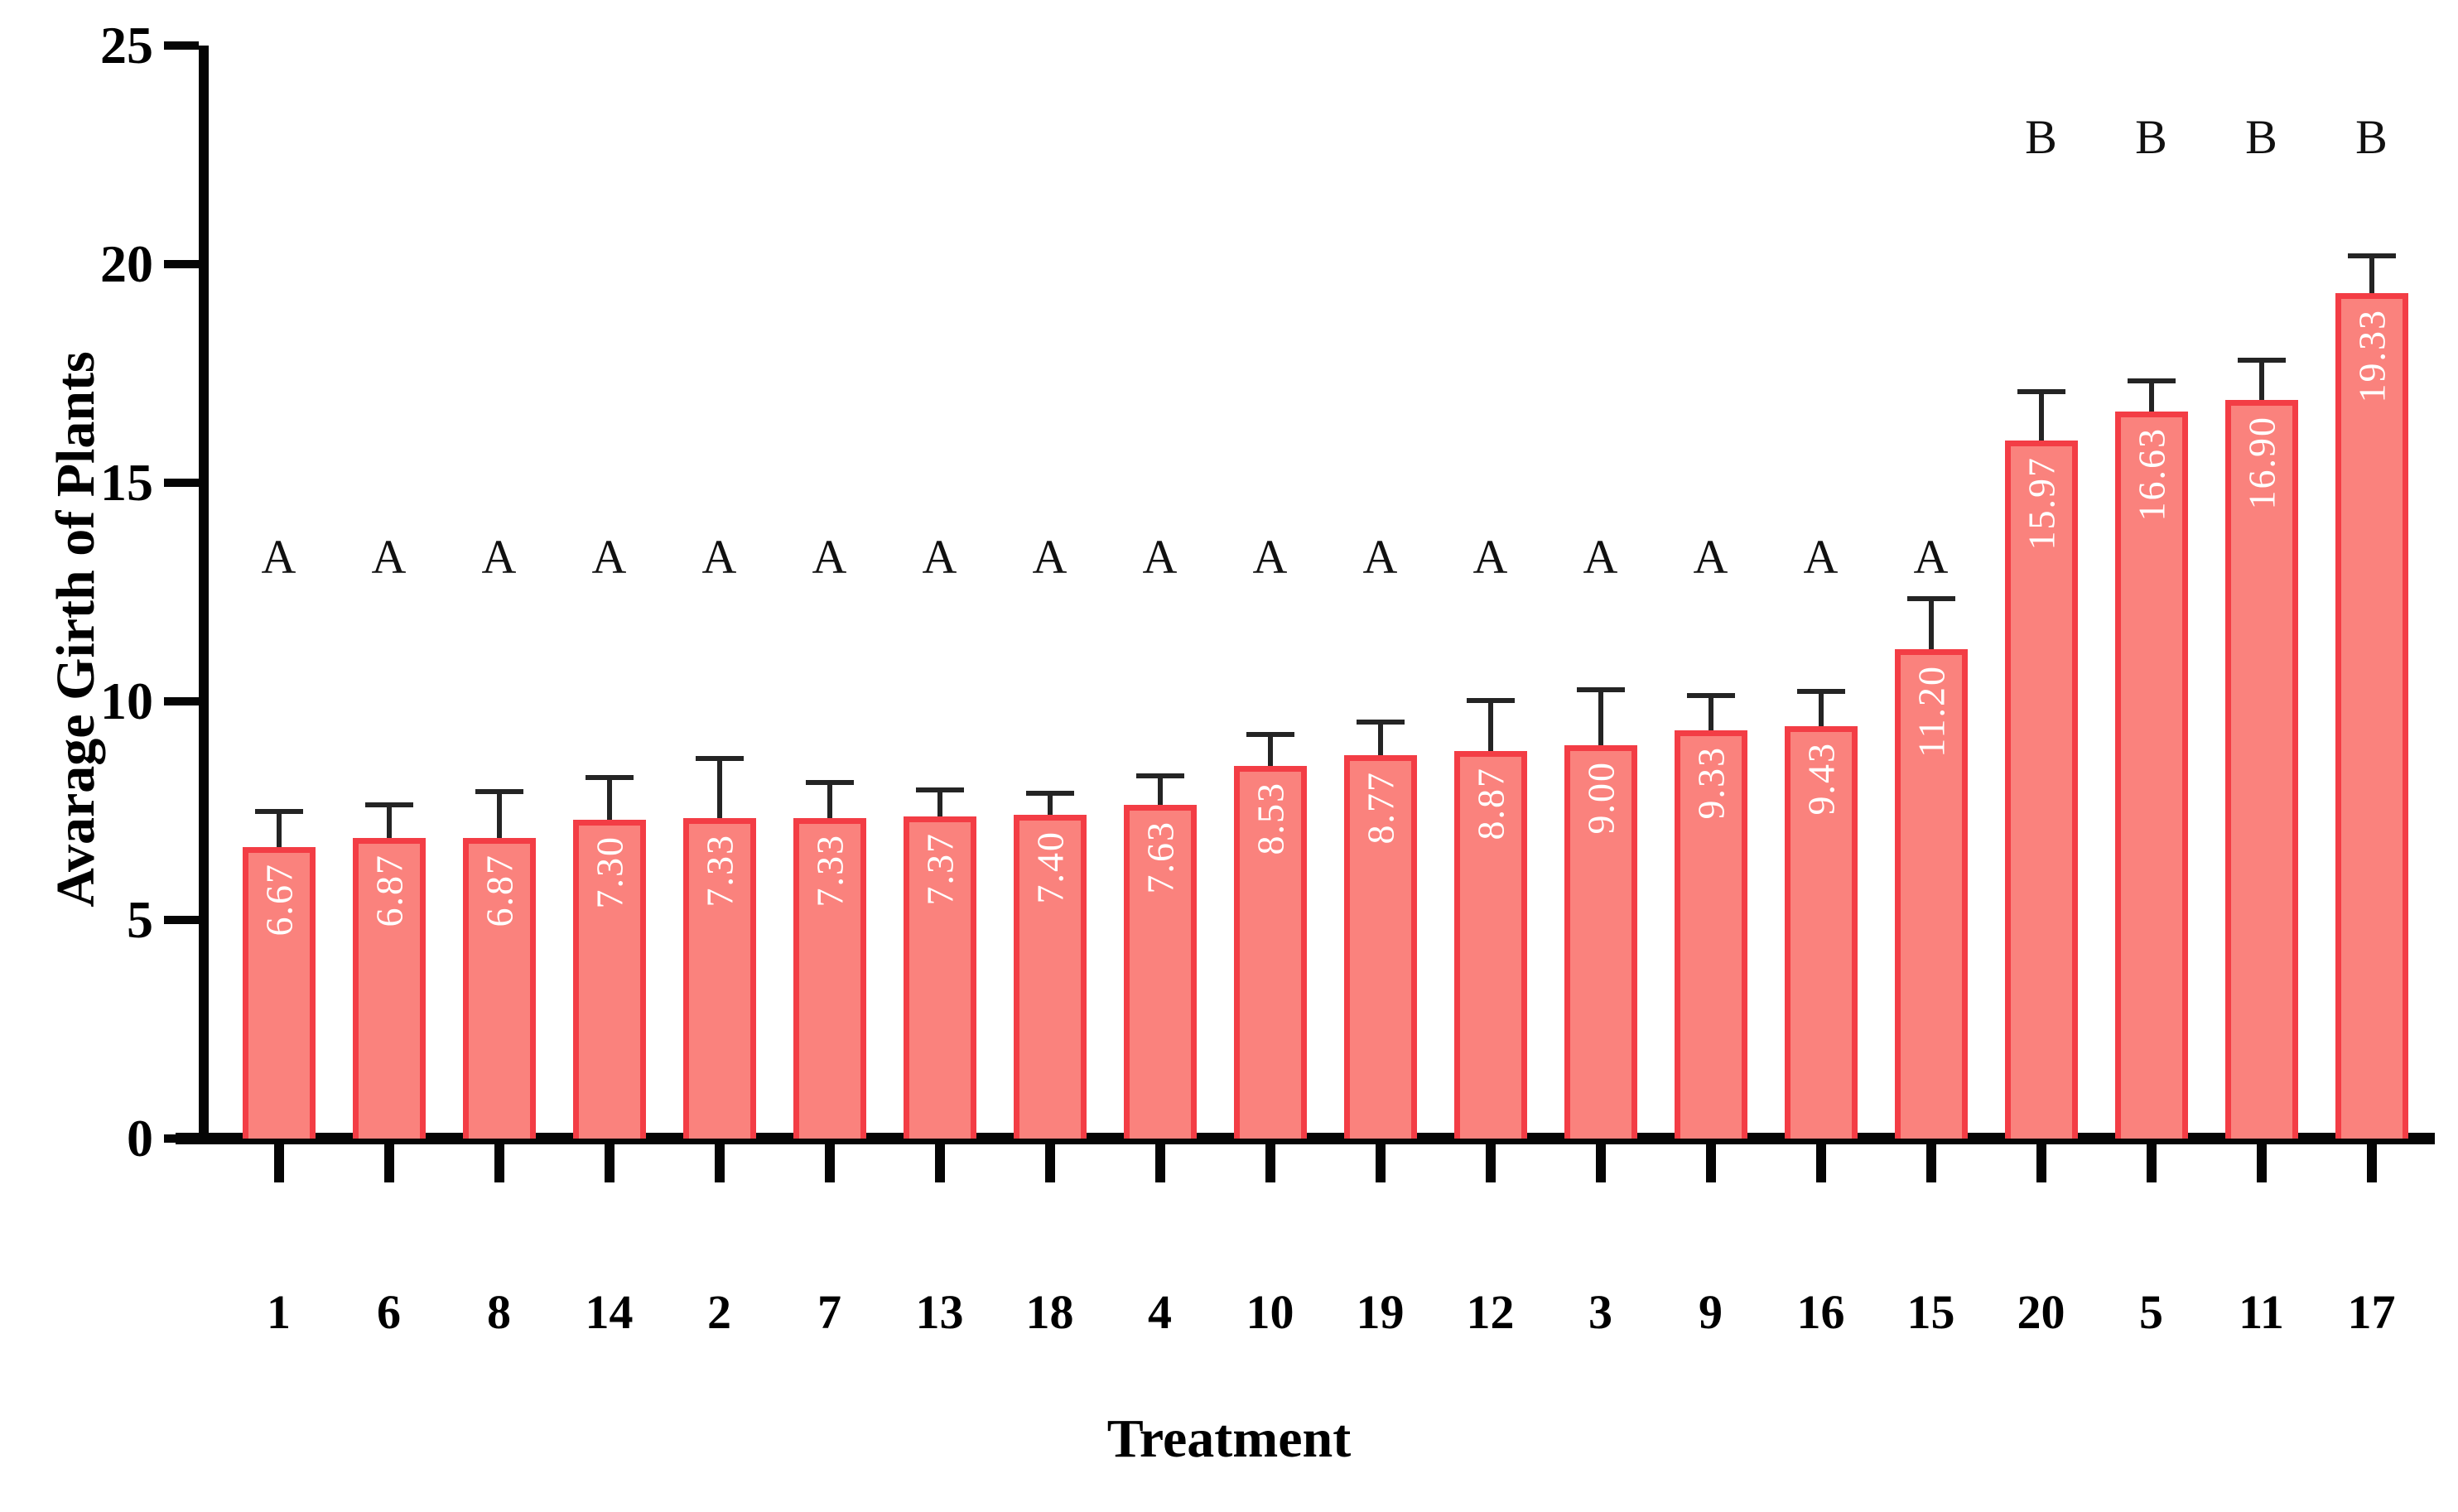 This screenshot has height=1512, width=2458. What do you see at coordinates (1380, 946) in the screenshot?
I see `bar: 8.77` at bounding box center [1380, 946].